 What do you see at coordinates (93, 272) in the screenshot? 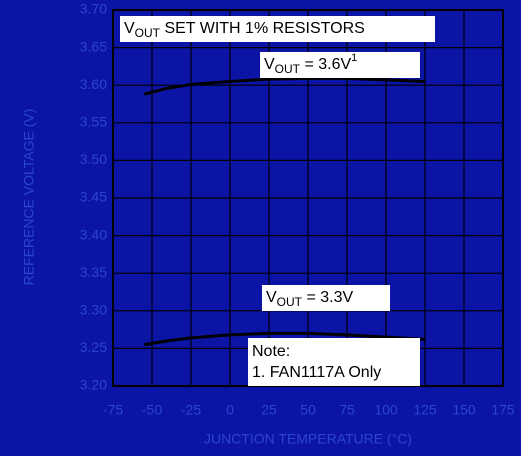
I see `y-tick-label: 3.35` at bounding box center [93, 272].